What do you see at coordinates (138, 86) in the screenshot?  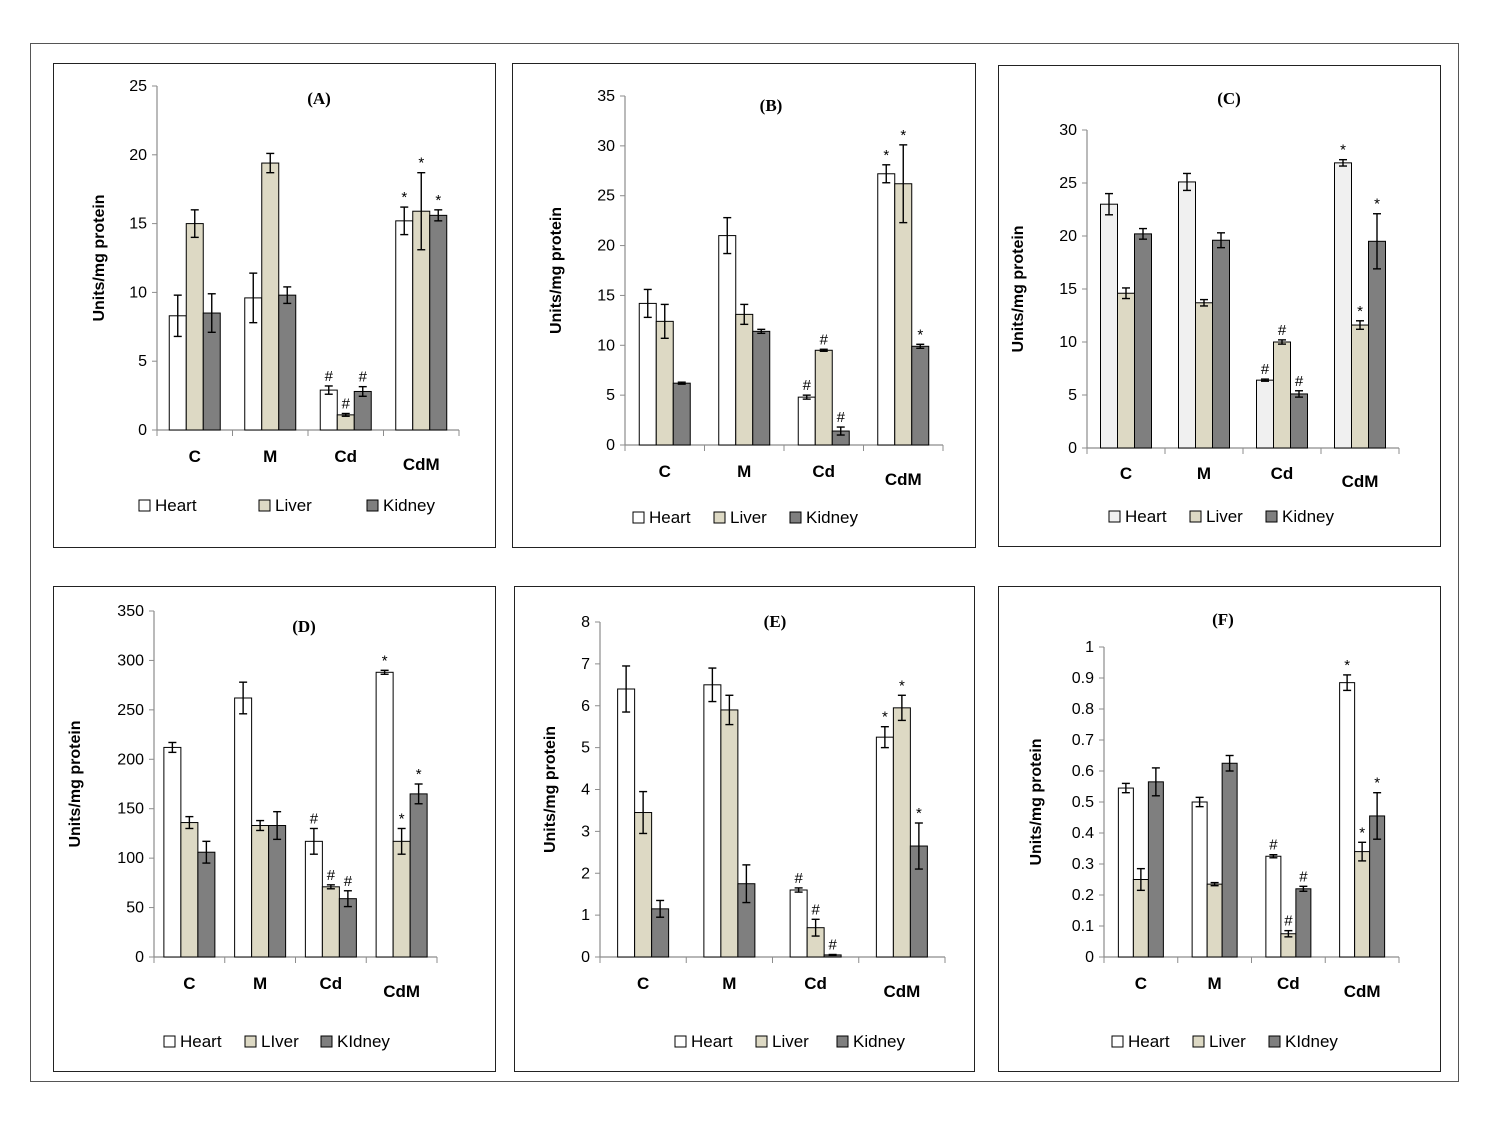 I see `y-tick-label: 25` at bounding box center [138, 86].